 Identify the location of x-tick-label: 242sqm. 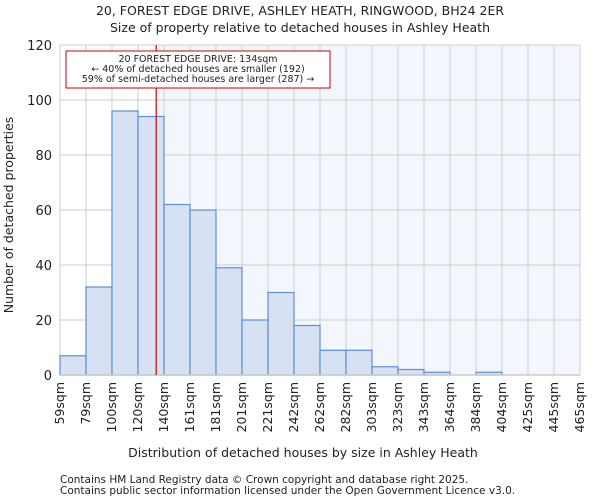
(293, 407).